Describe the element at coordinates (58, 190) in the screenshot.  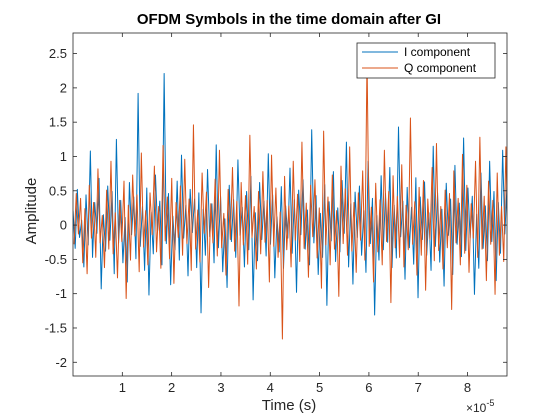
I see `y-tick-label: 0.5` at that location.